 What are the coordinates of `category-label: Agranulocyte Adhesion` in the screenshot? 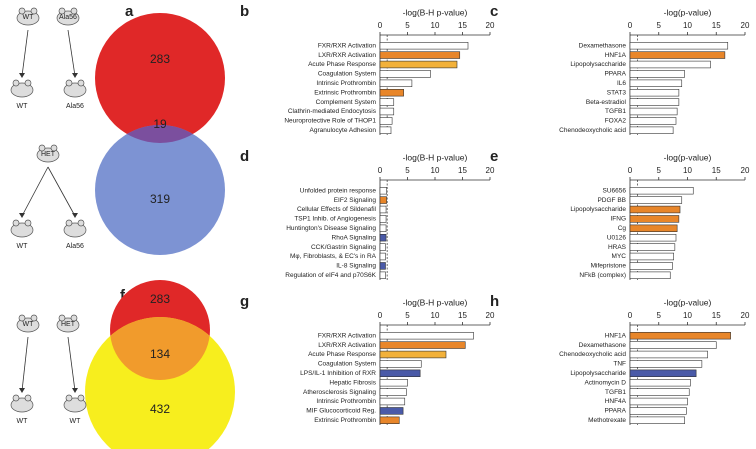 It's located at (343, 130).